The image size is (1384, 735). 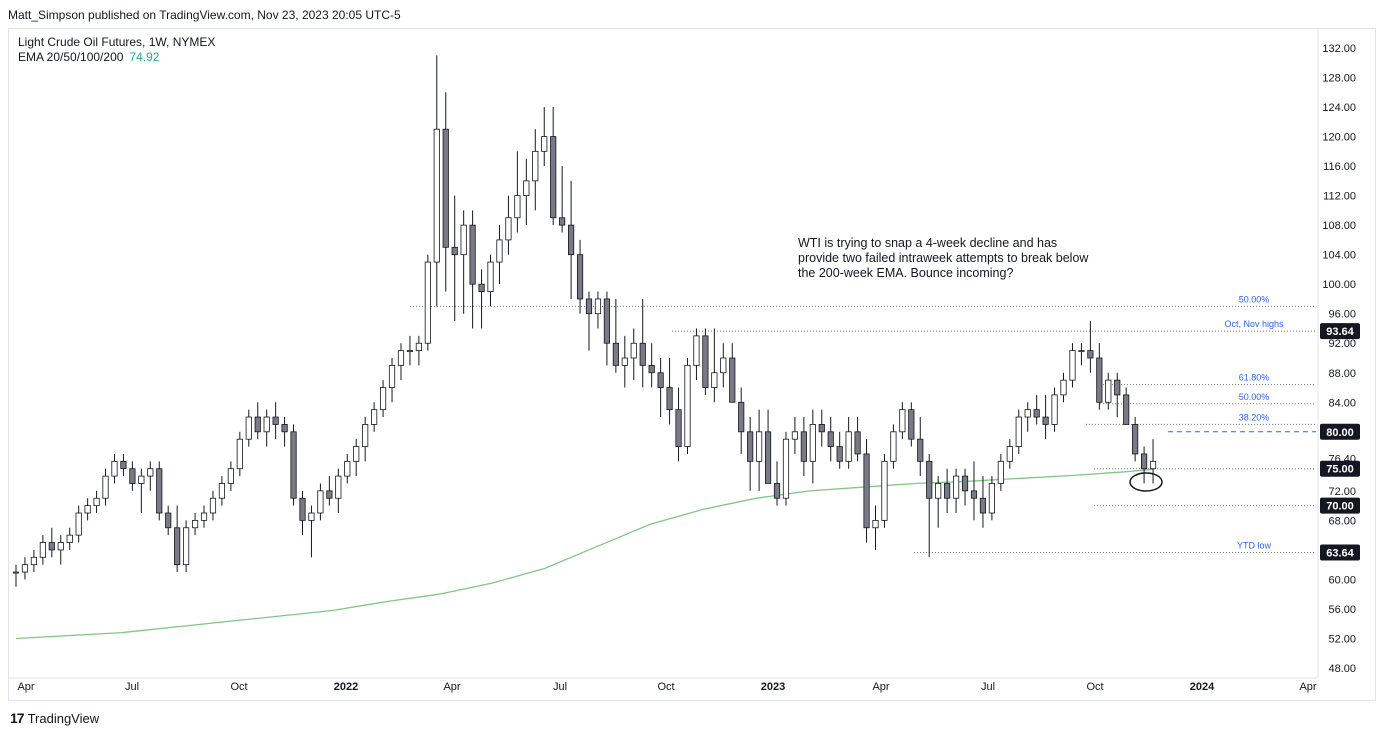 What do you see at coordinates (63, 718) in the screenshot?
I see `brand-name: TradingView` at bounding box center [63, 718].